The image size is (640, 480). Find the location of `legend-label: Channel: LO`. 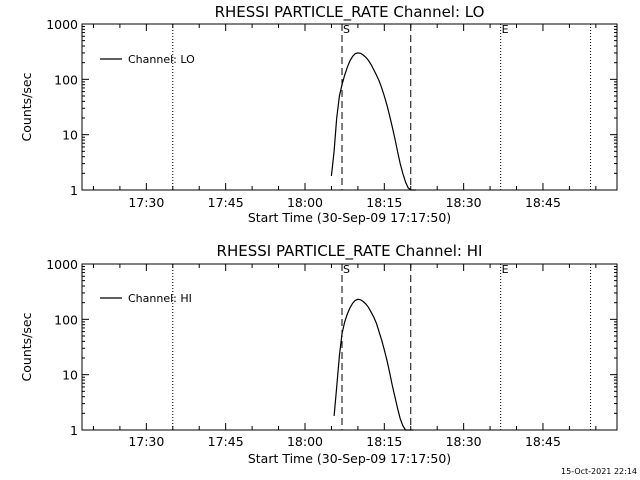

legend-label: Channel: LO is located at coordinates (161, 59).